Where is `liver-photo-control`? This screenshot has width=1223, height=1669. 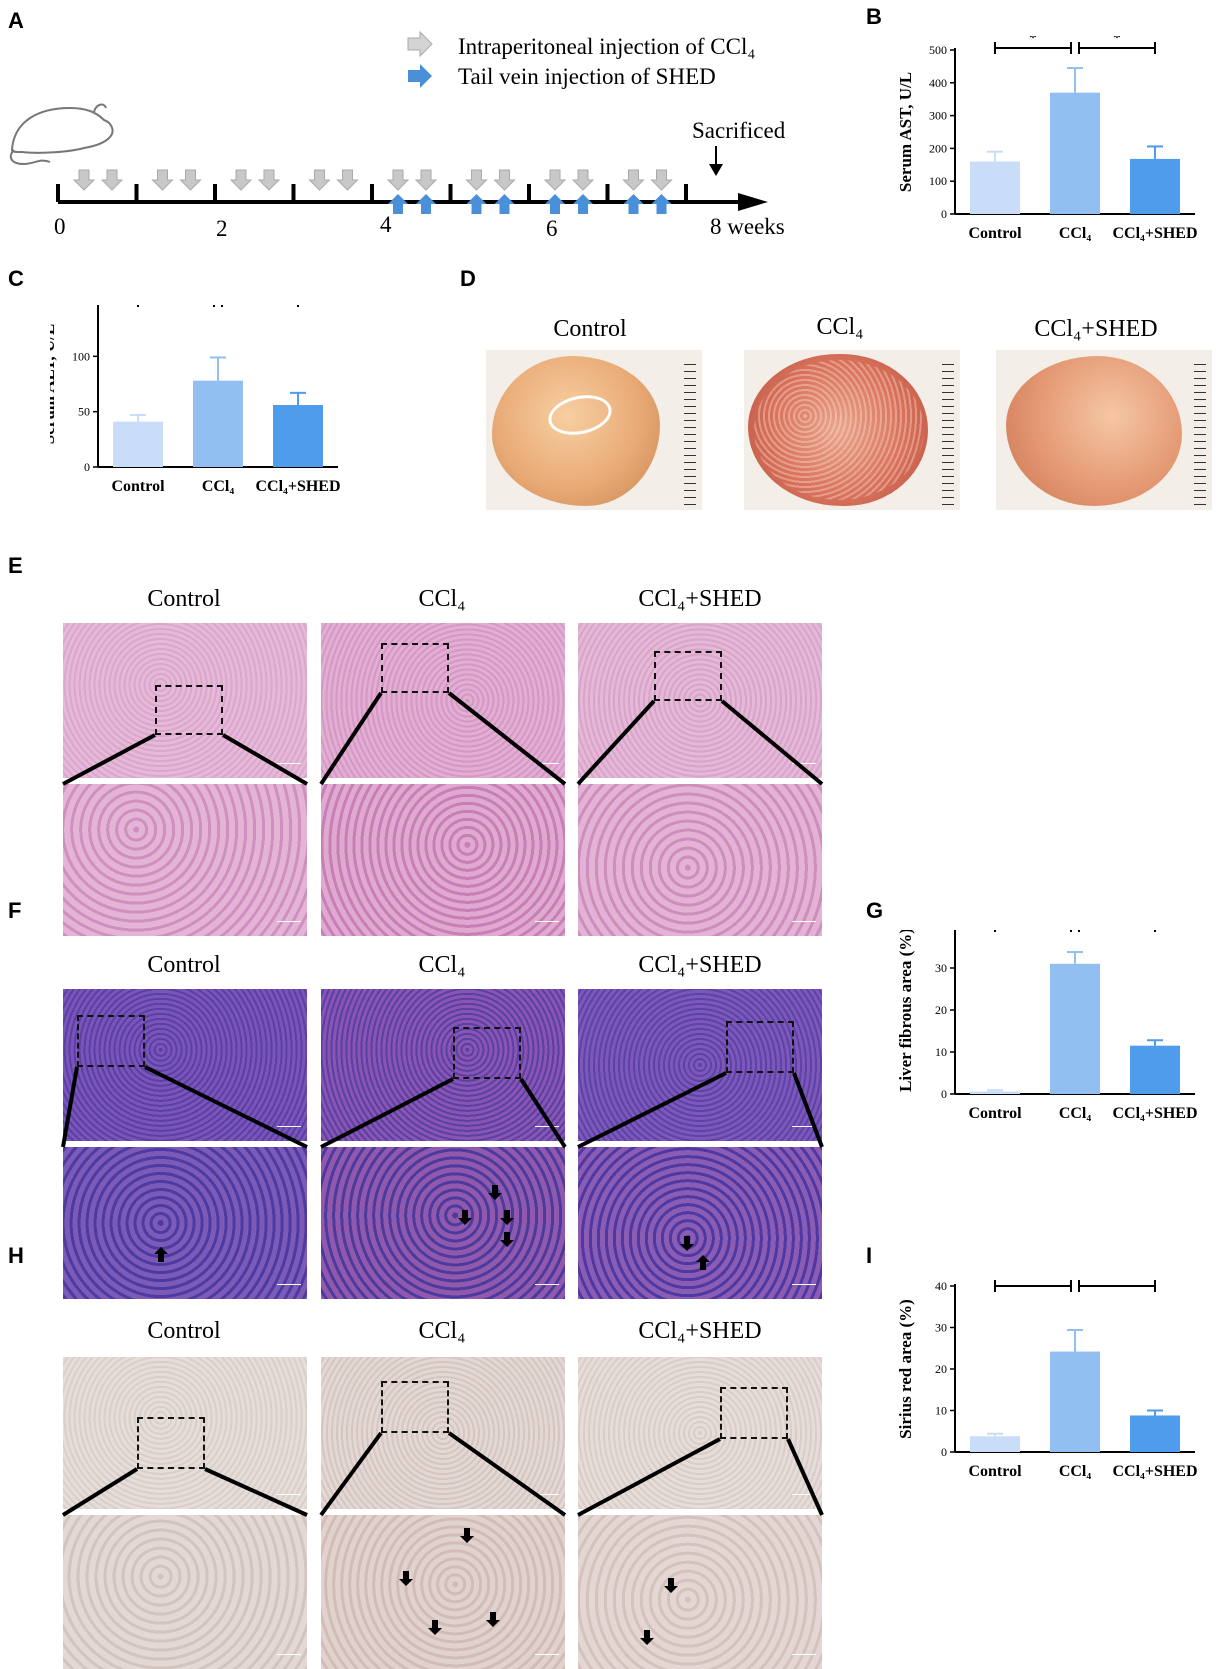 liver-photo-control is located at coordinates (594, 430).